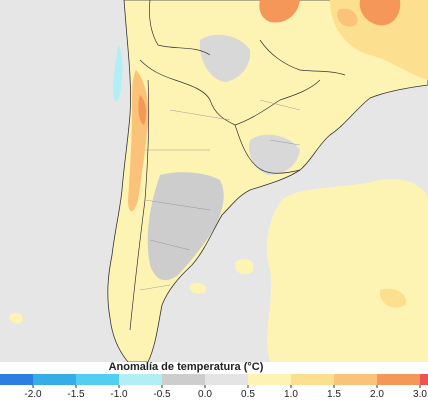 Image resolution: width=428 pixels, height=400 pixels. I want to click on tick-label: -2.0, so click(33, 394).